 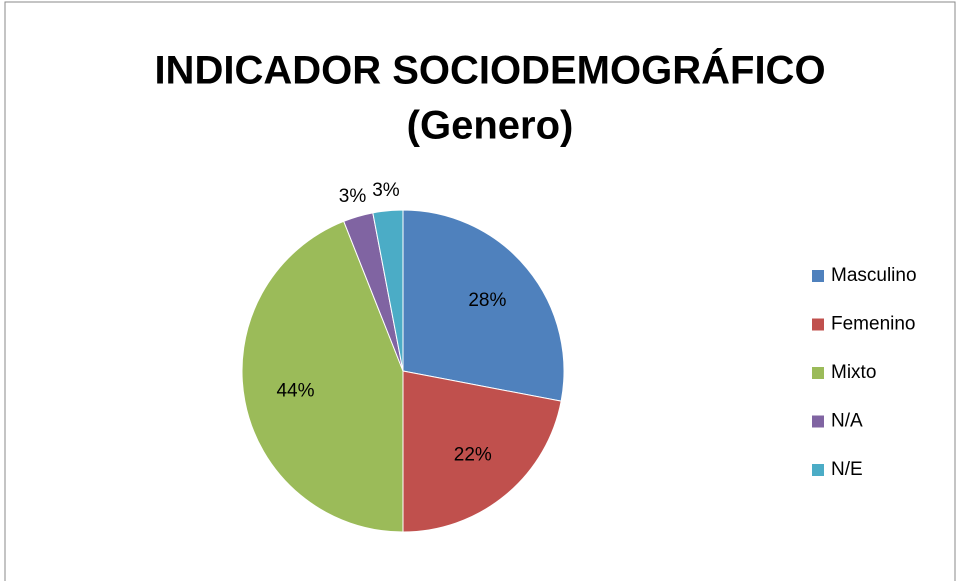 I want to click on chart-title: INDICADOR SOCIODEMOGRÁFICO, so click(x=489, y=70).